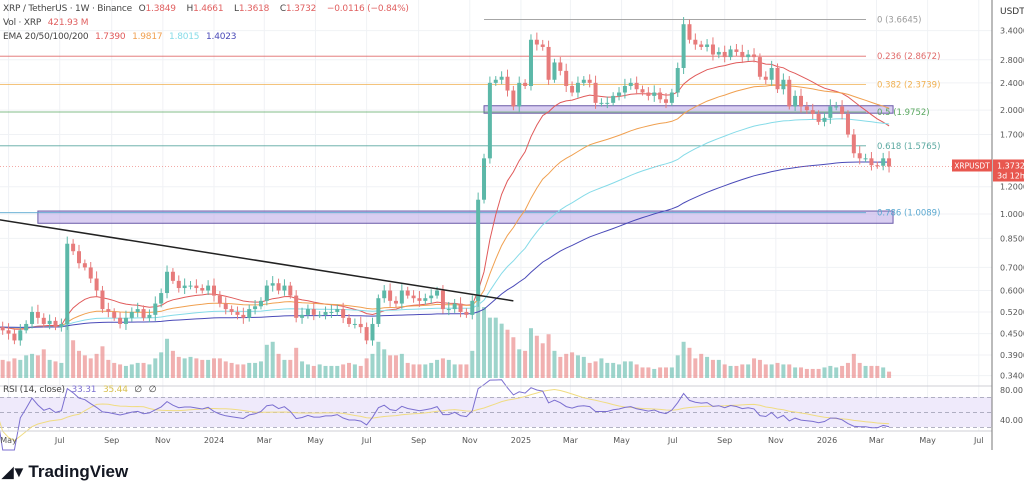 The width and height of the screenshot is (1024, 486). Describe the element at coordinates (972, 165) in the screenshot. I see `symbol-tag-bg` at that location.